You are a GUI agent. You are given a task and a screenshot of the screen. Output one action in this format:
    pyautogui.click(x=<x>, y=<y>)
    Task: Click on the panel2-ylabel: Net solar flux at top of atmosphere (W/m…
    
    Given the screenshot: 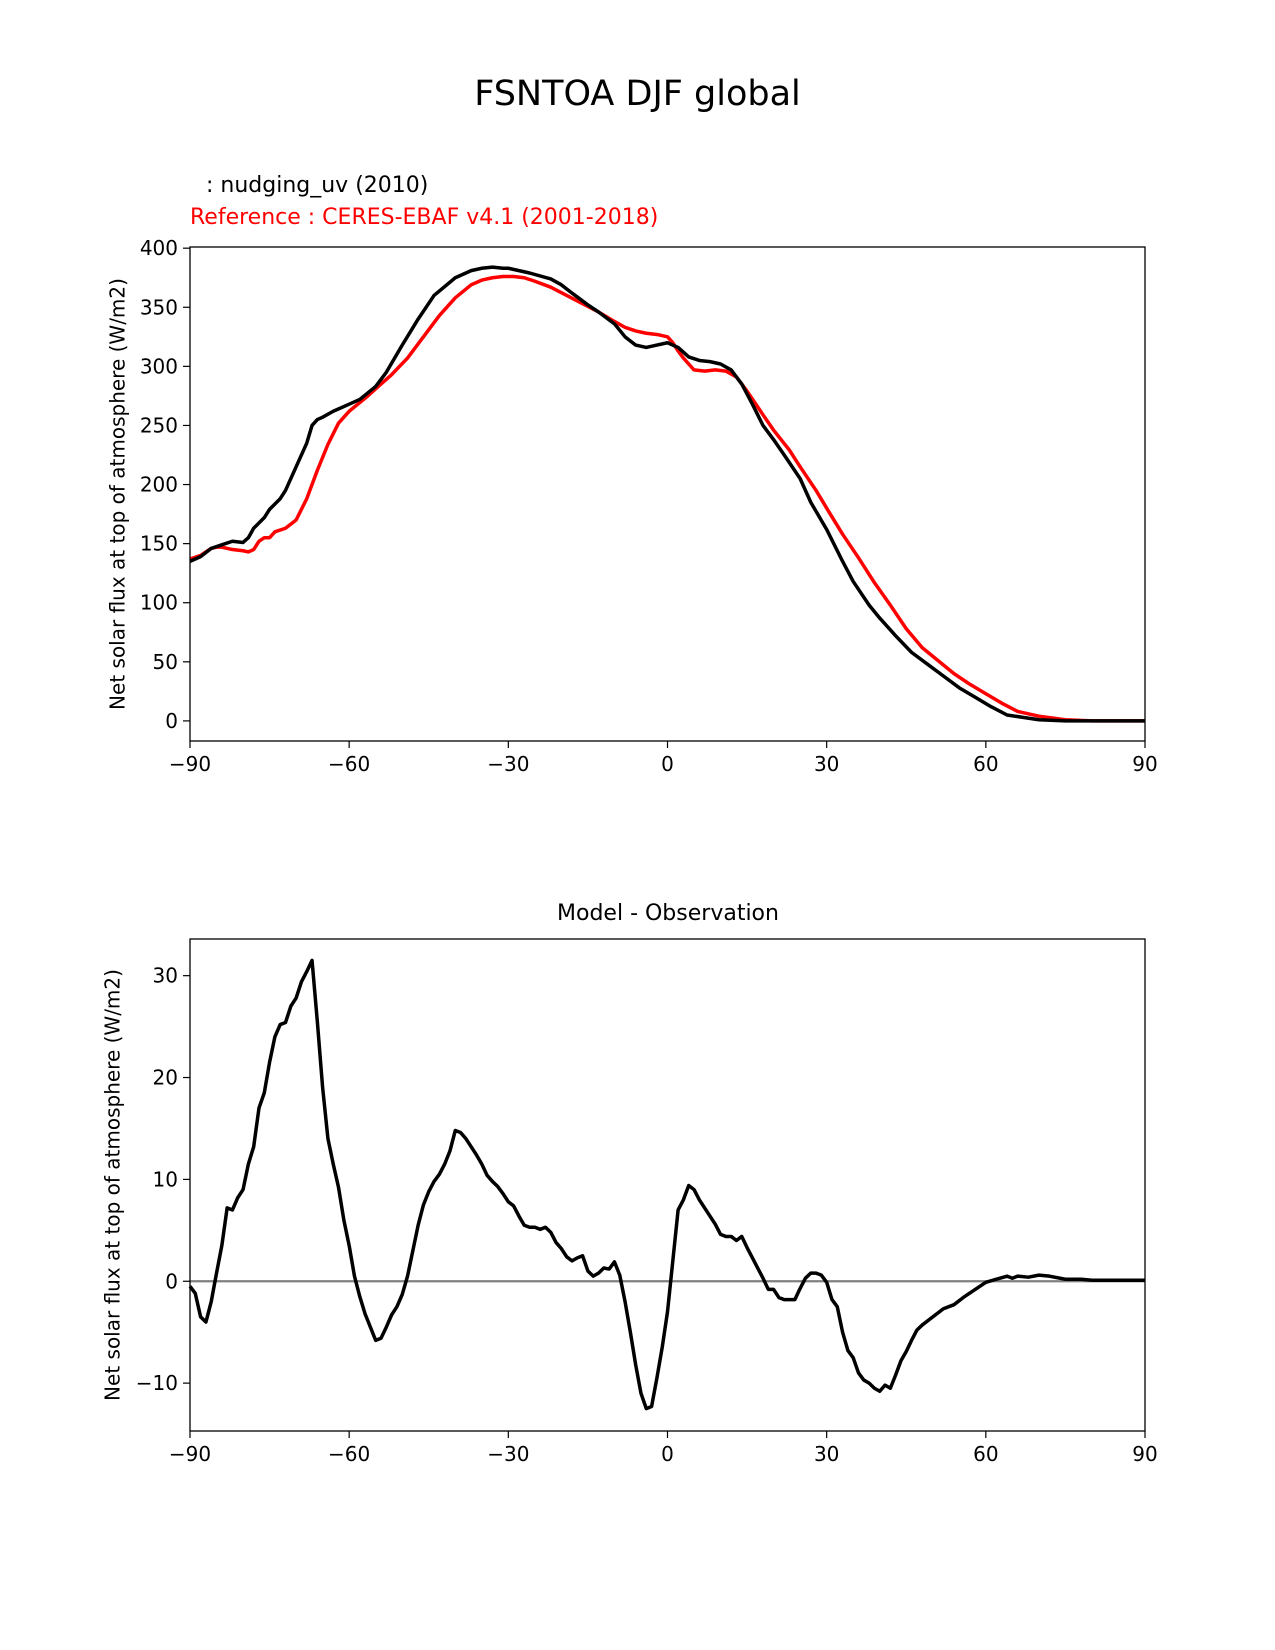 What is the action you would take?
    pyautogui.click(x=113, y=1185)
    